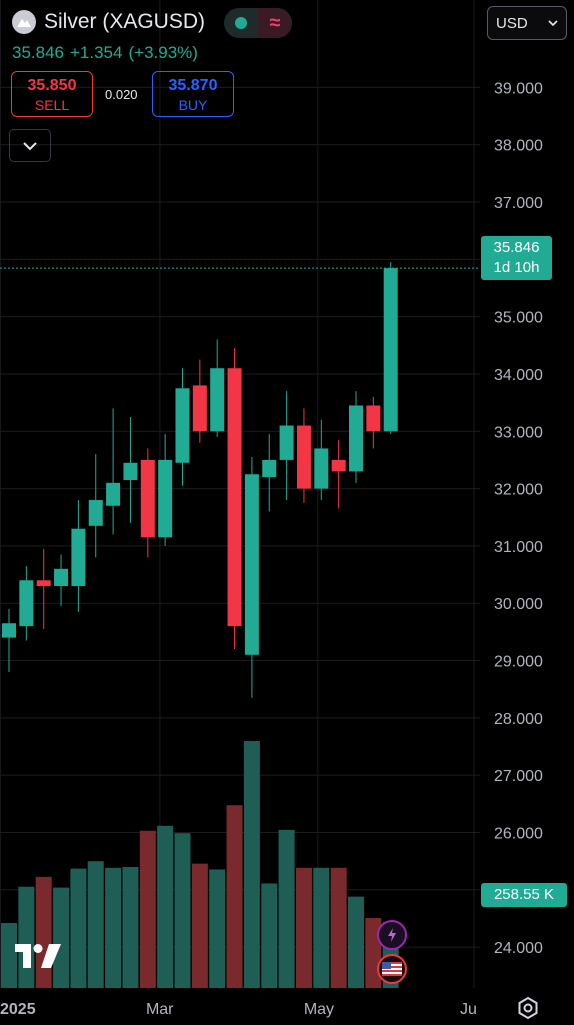  Describe the element at coordinates (518, 776) in the screenshot. I see `price-tick-label: 27.000` at that location.